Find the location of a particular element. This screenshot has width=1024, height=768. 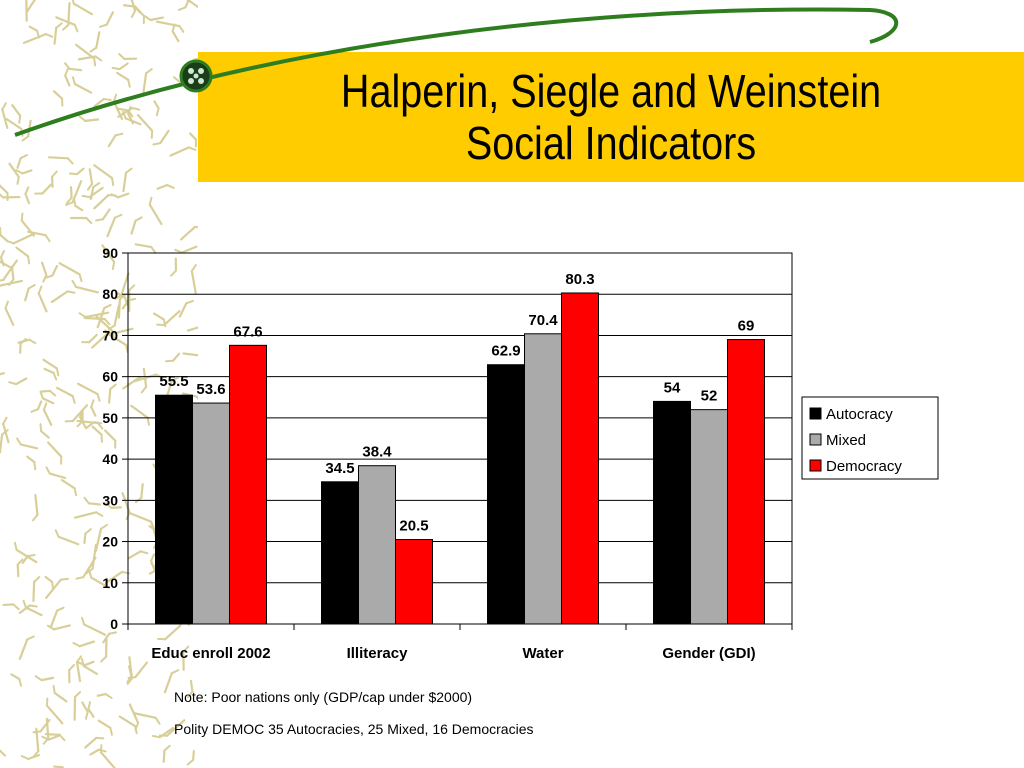

data-label: 80.3 is located at coordinates (579, 279).